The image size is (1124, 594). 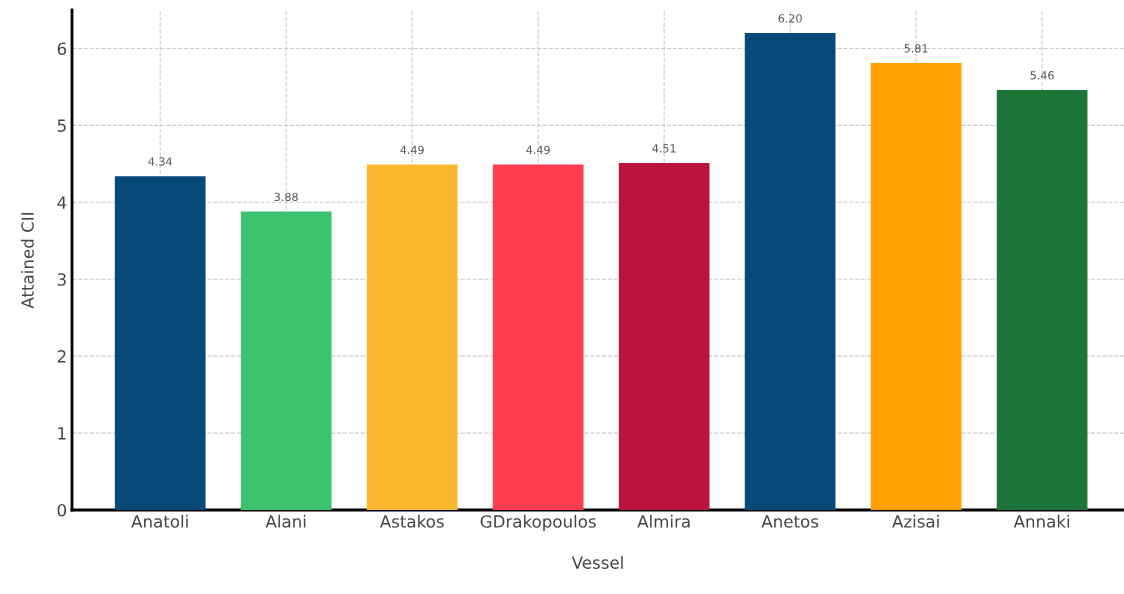 I want to click on data-label: 3.88, so click(x=286, y=197).